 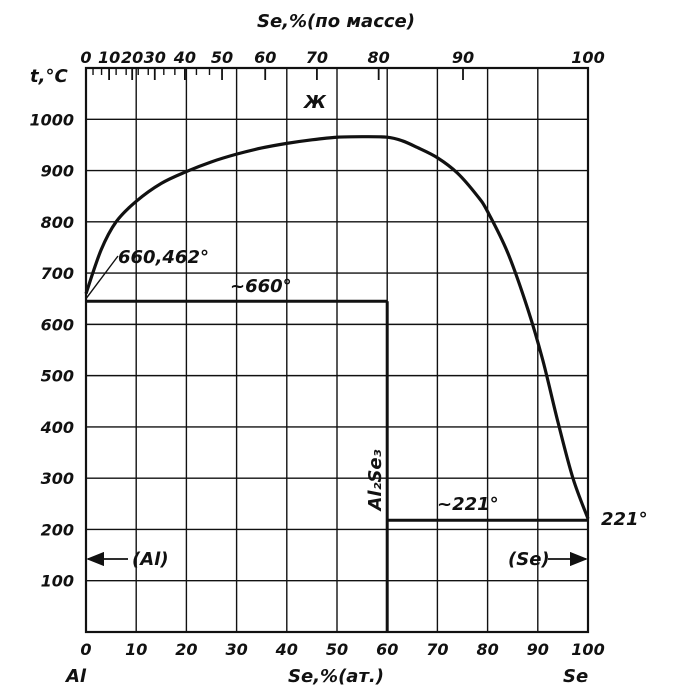 I want to click on x-tick-label: 60, so click(x=387, y=649).